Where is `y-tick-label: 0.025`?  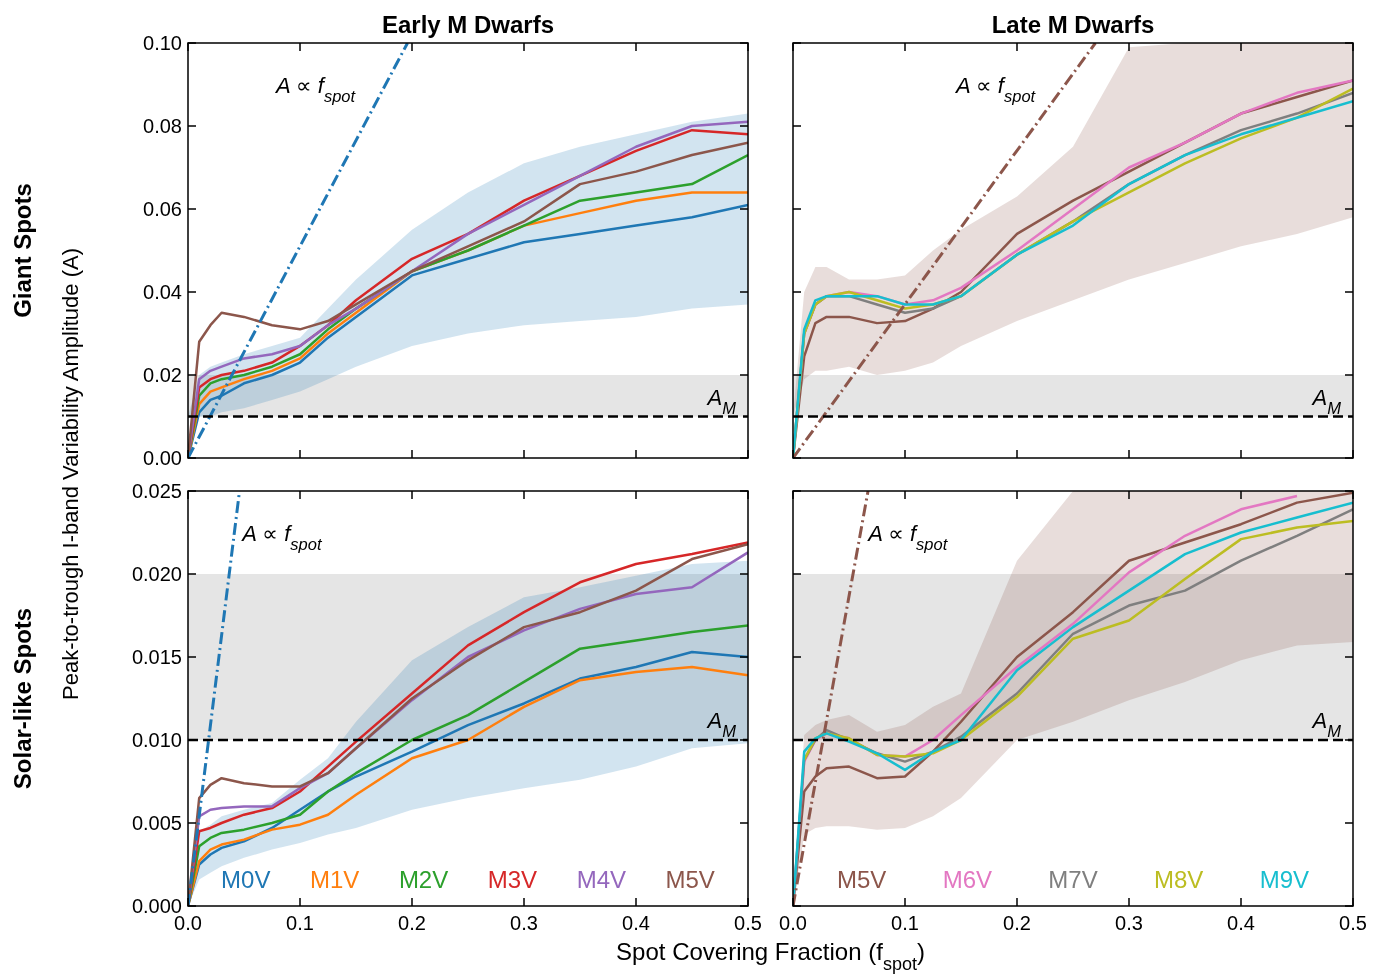
y-tick-label: 0.025 is located at coordinates (156, 491).